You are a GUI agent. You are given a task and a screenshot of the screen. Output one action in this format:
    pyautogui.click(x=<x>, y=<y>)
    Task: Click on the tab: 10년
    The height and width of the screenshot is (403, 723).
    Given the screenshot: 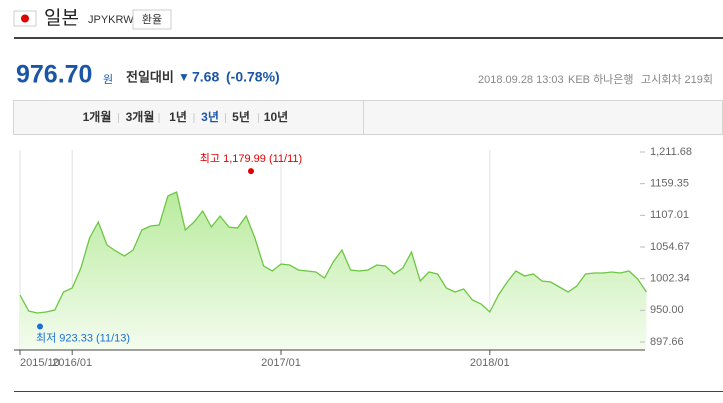 What is the action you would take?
    pyautogui.click(x=276, y=117)
    